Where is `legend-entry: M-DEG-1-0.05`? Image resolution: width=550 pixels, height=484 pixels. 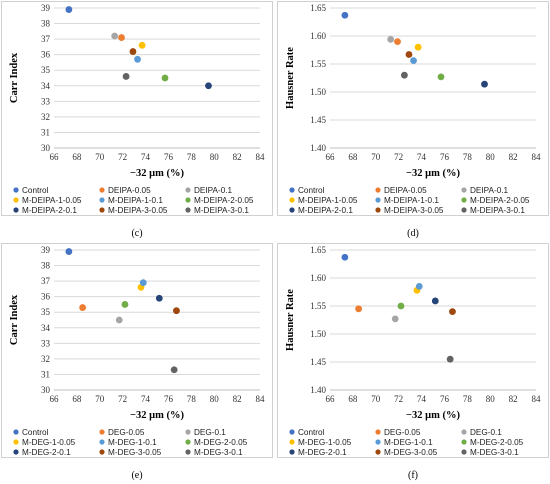
legend-entry: M-DEG-1-0.05 is located at coordinates (325, 442).